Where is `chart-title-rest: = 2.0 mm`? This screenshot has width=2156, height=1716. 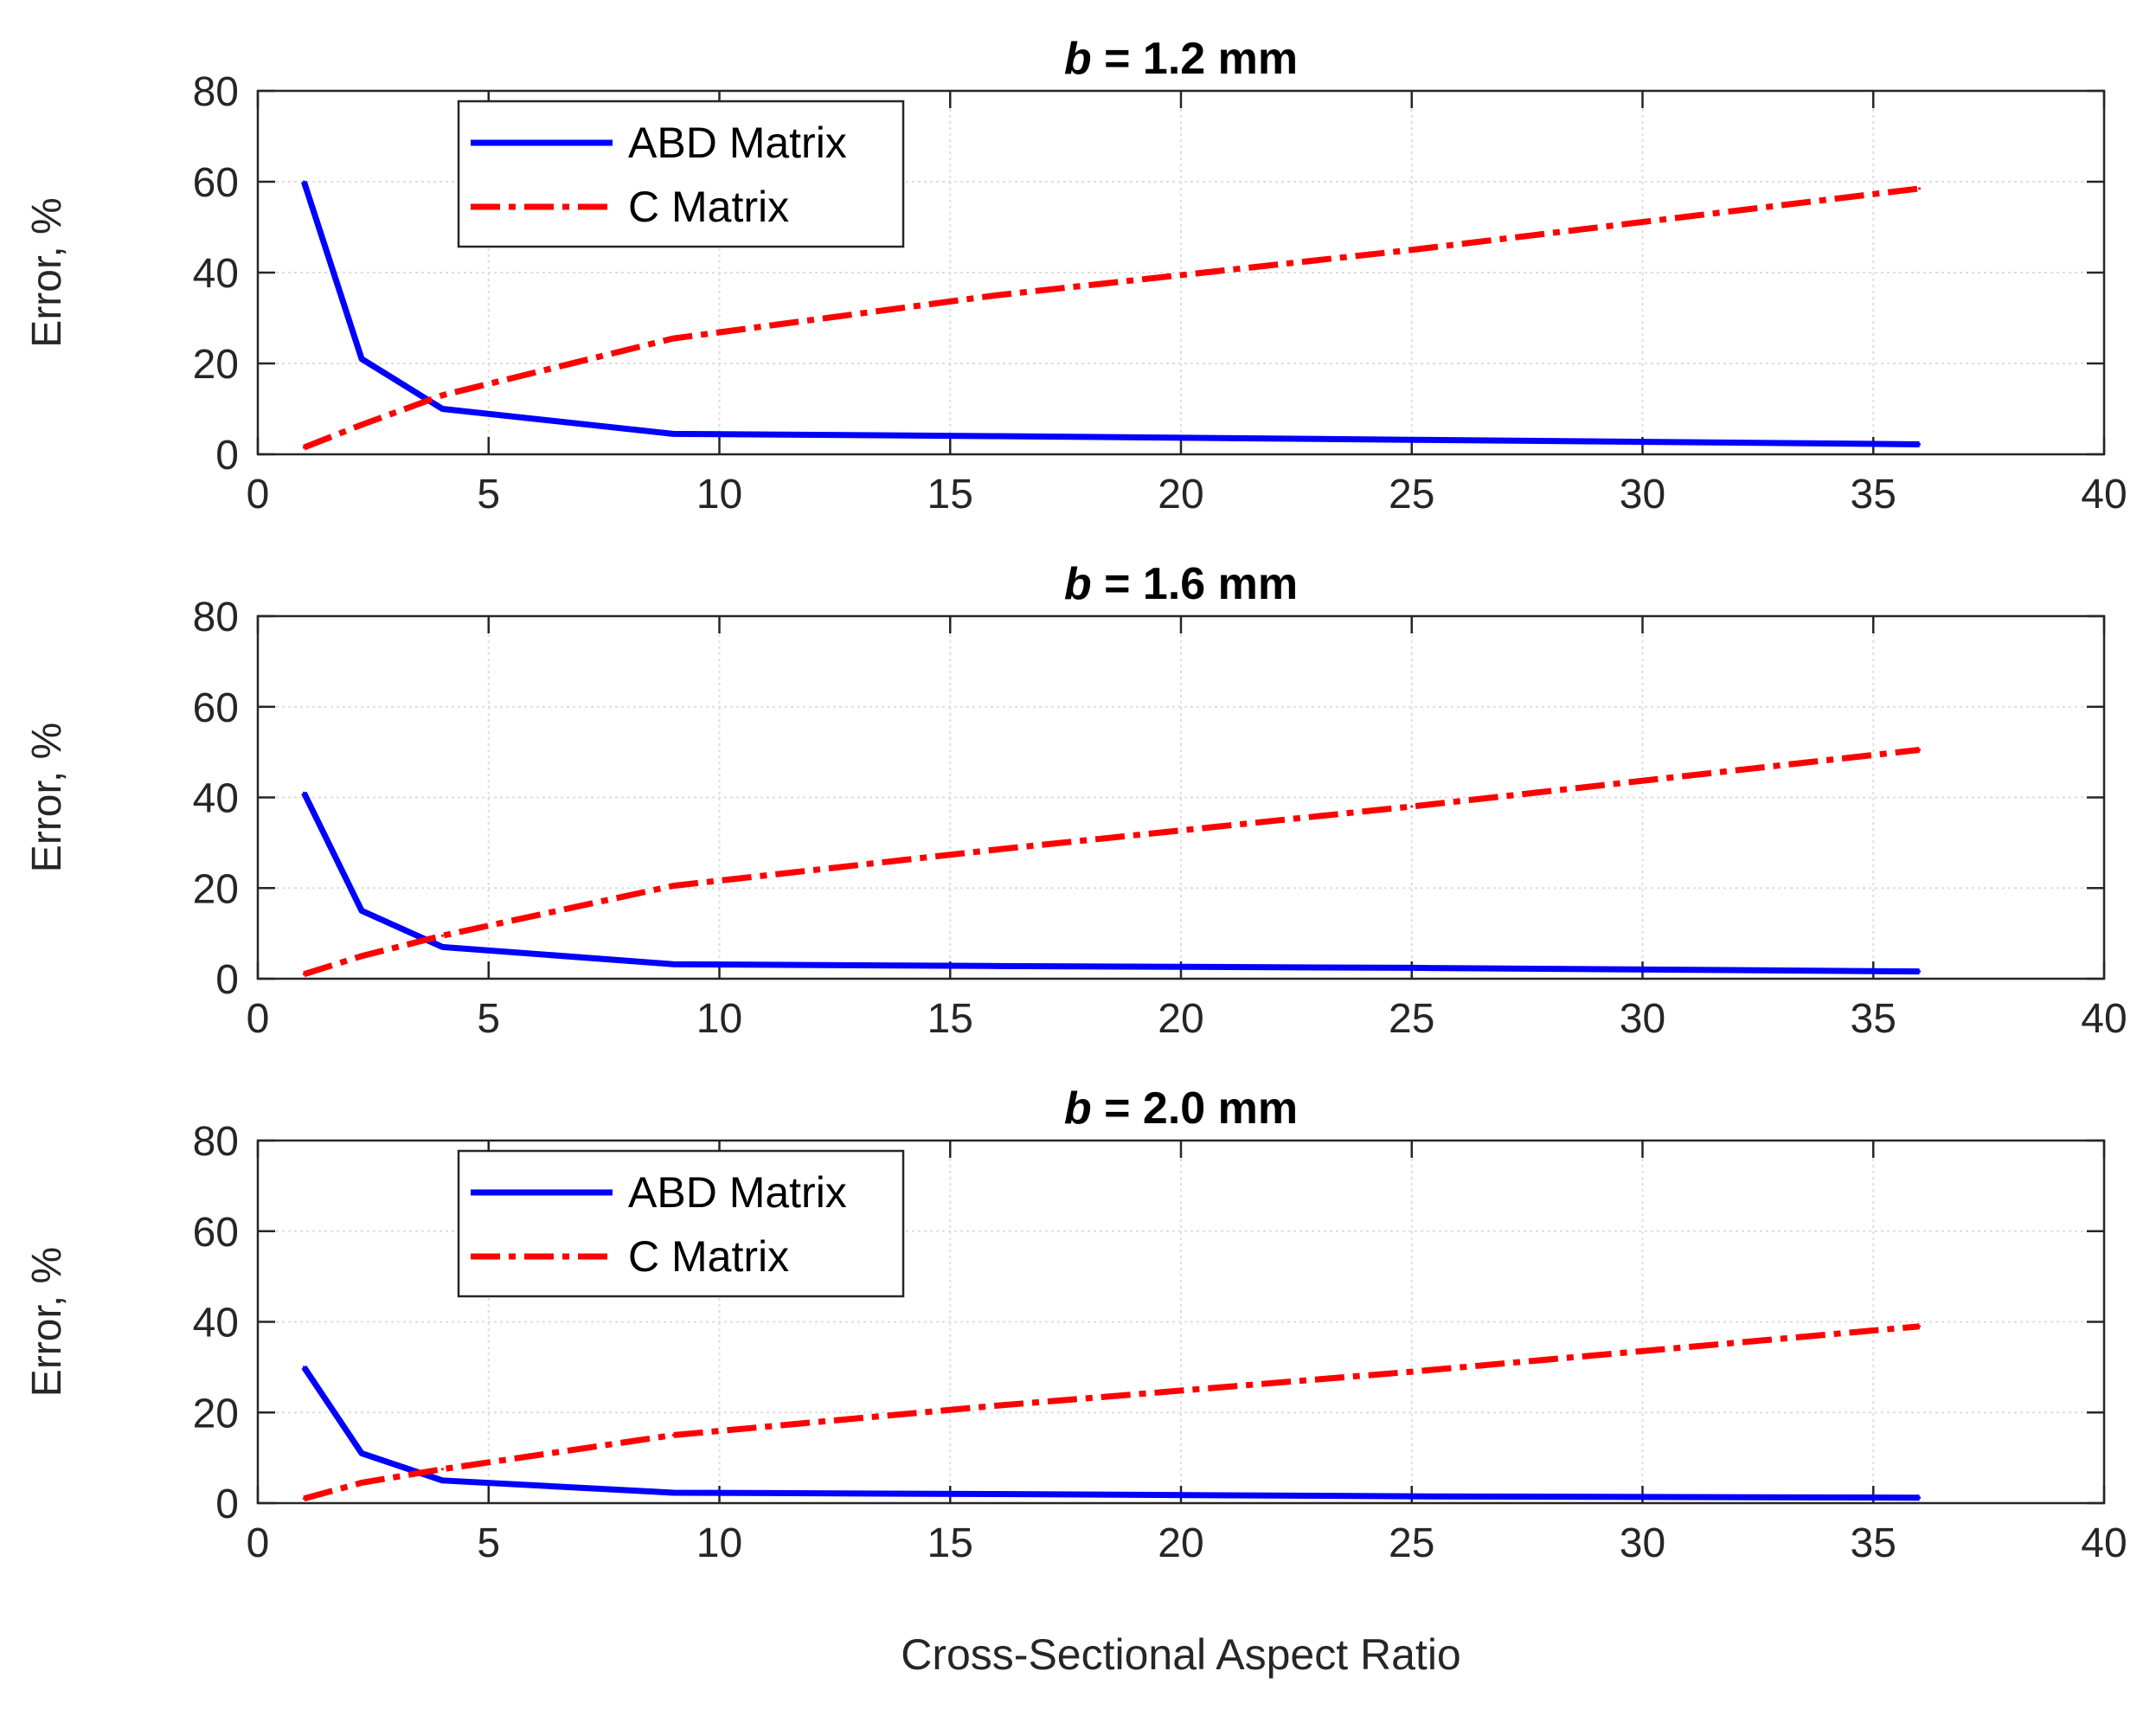 chart-title-rest: = 2.0 mm is located at coordinates (1195, 1108).